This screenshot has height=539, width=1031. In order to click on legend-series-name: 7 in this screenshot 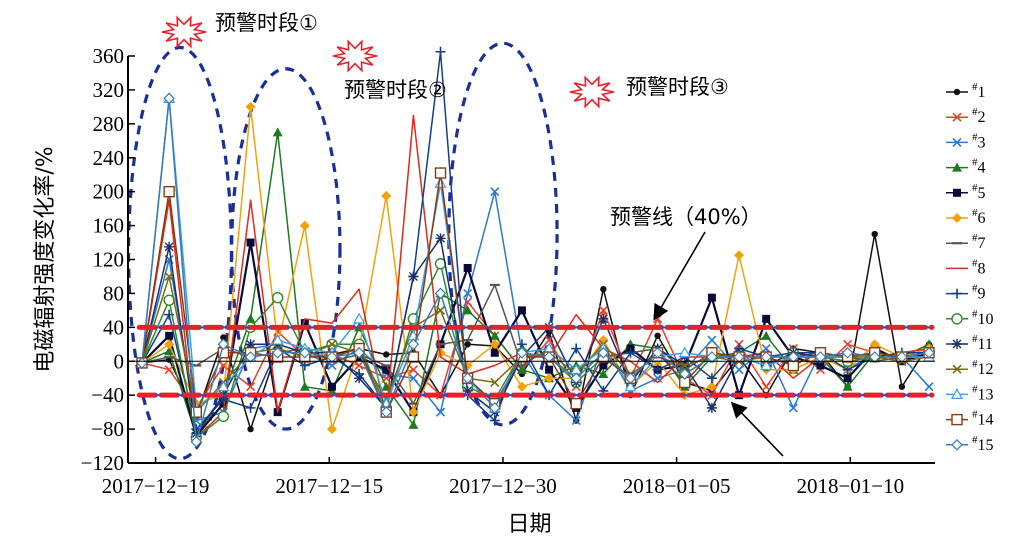, I will do `click(982, 243)`.